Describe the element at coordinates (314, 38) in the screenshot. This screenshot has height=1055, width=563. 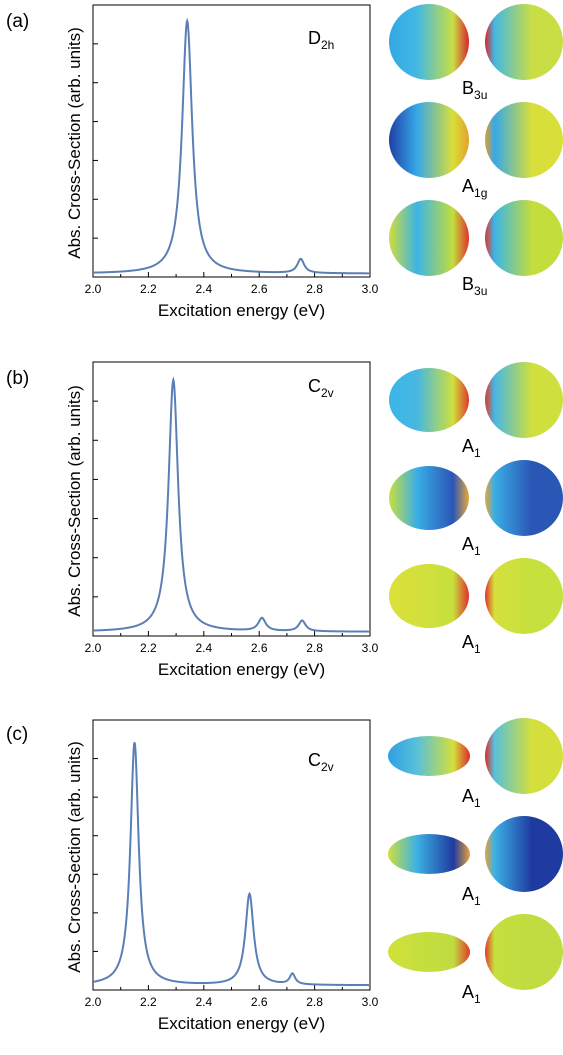
I see `symmetry-main: D` at that location.